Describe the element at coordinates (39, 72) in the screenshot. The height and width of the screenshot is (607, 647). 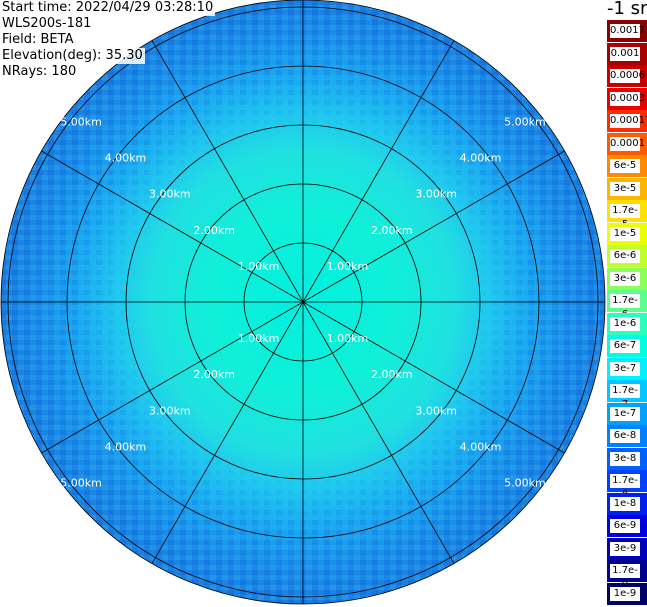
I see `ray-count: NRays: 180` at that location.